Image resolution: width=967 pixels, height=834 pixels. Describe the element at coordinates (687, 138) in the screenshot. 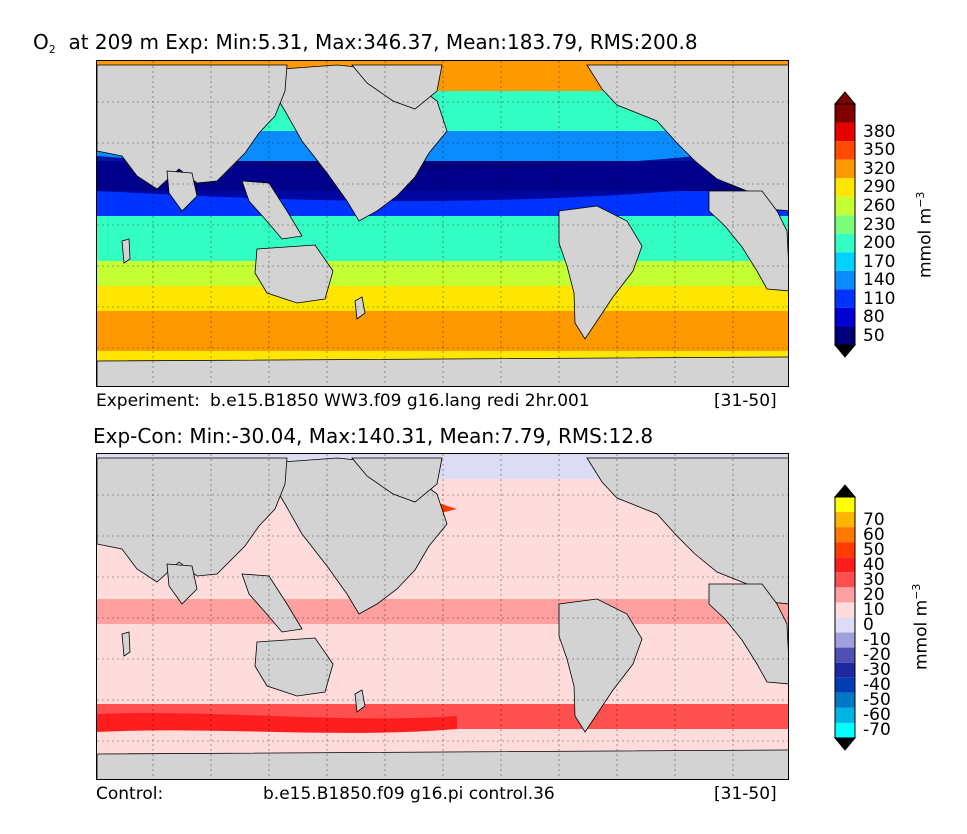

I see `map1-land-europe-asia-east` at that location.